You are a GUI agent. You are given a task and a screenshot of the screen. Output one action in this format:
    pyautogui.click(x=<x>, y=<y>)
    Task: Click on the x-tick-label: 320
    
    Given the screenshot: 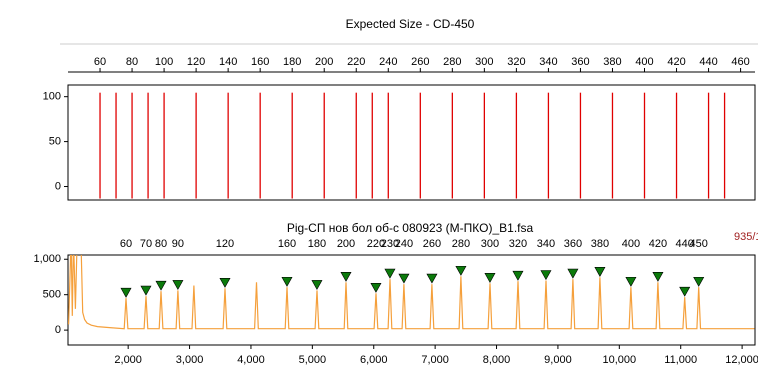 What is the action you would take?
    pyautogui.click(x=516, y=62)
    